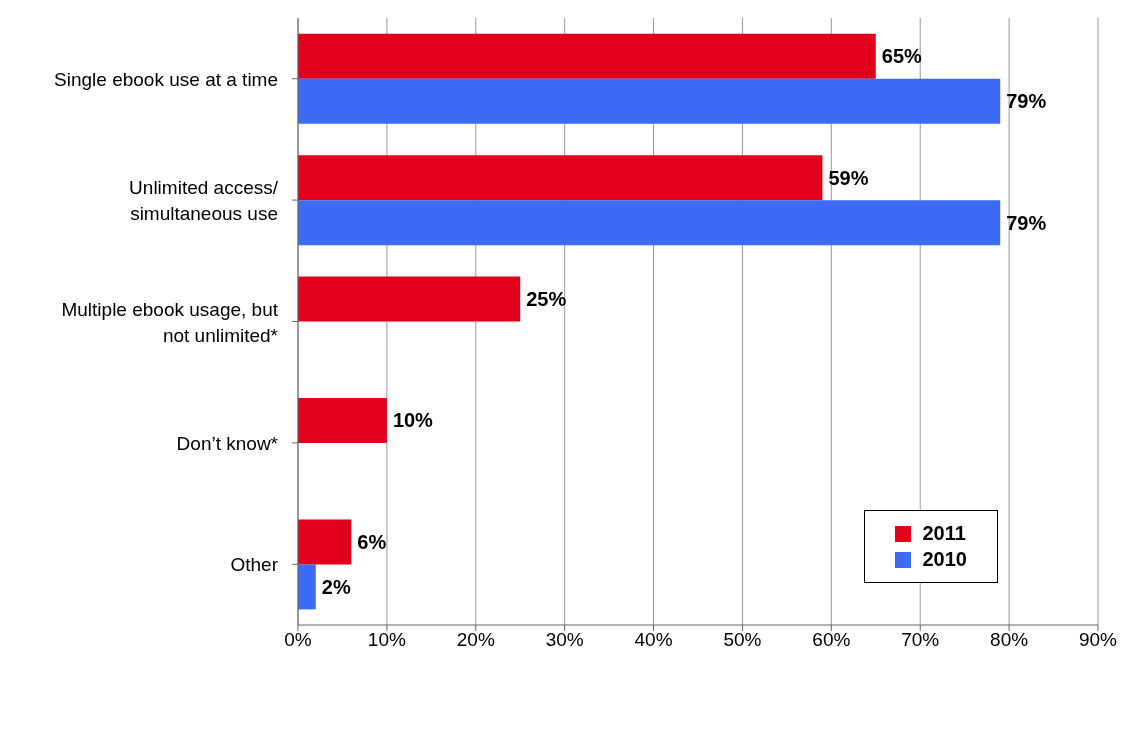 The image size is (1130, 751). What do you see at coordinates (742, 640) in the screenshot?
I see `x-tick-label: 50%` at bounding box center [742, 640].